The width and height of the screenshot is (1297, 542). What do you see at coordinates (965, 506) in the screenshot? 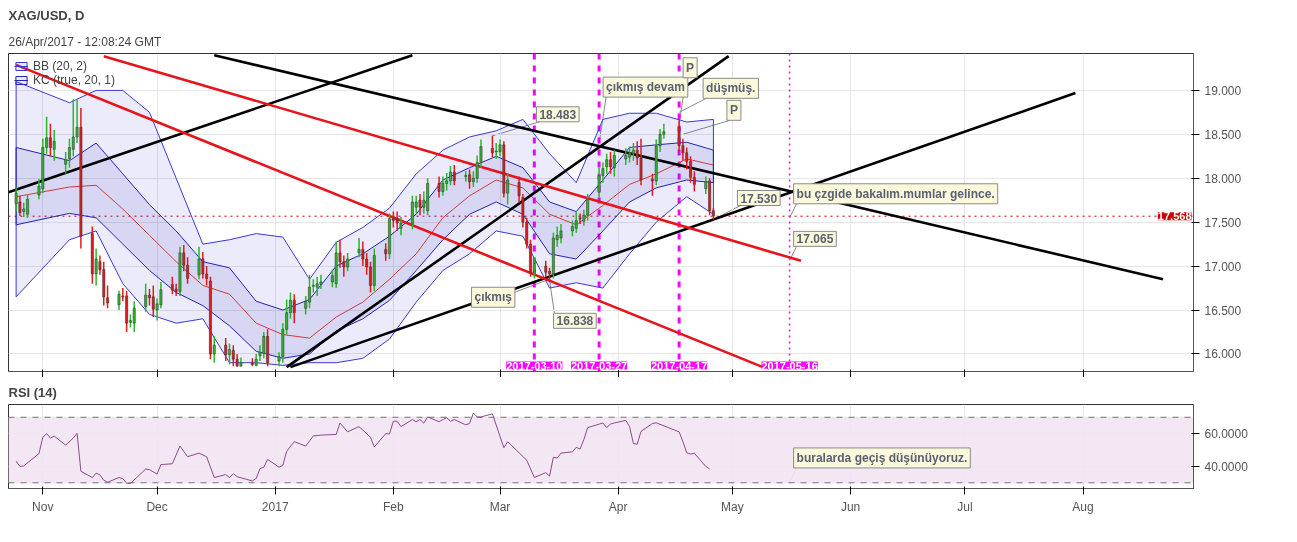
I see `x-tick-label: Jul` at bounding box center [965, 506].